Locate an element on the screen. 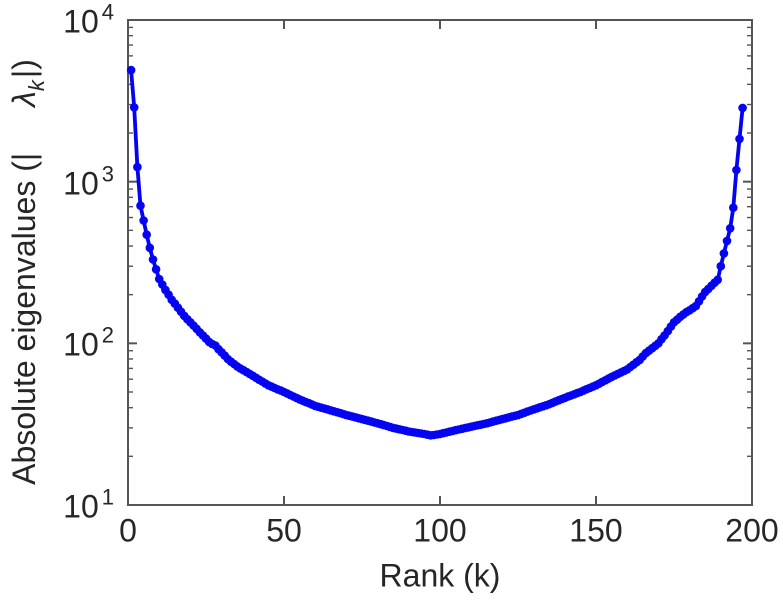  y-tick-exponent: 3 is located at coordinates (107, 174).